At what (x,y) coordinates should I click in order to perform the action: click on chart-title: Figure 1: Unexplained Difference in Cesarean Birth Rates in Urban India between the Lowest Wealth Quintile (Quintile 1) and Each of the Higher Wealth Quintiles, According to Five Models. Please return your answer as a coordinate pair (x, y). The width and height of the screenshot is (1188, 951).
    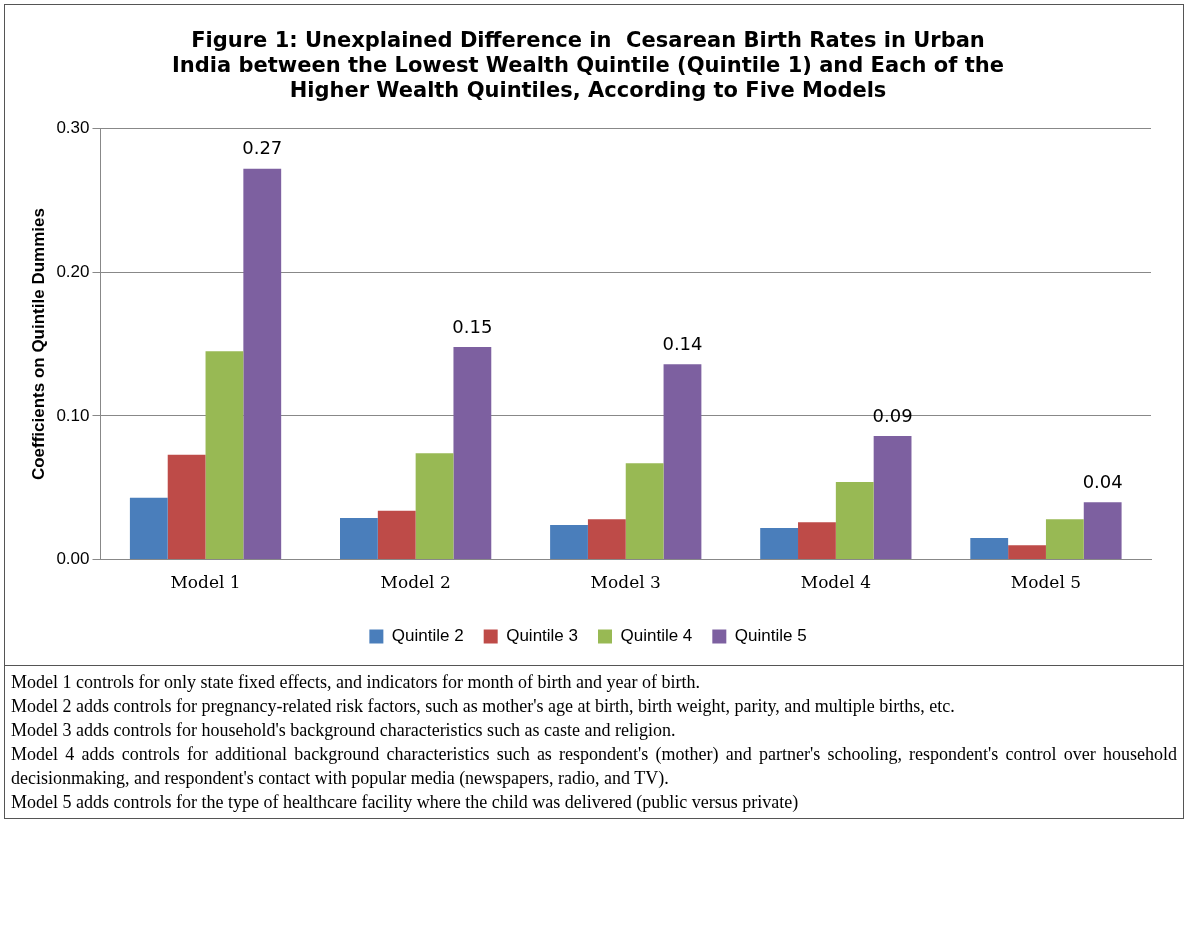
    Looking at the image, I should click on (588, 65).